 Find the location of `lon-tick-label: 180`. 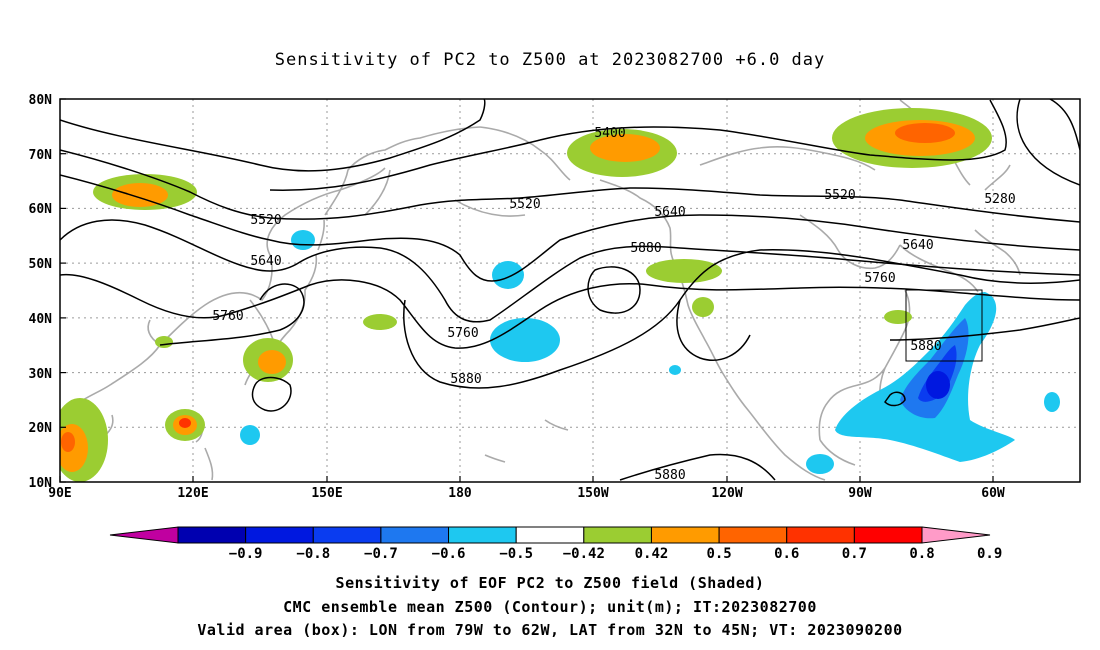

lon-tick-label: 180 is located at coordinates (460, 493).